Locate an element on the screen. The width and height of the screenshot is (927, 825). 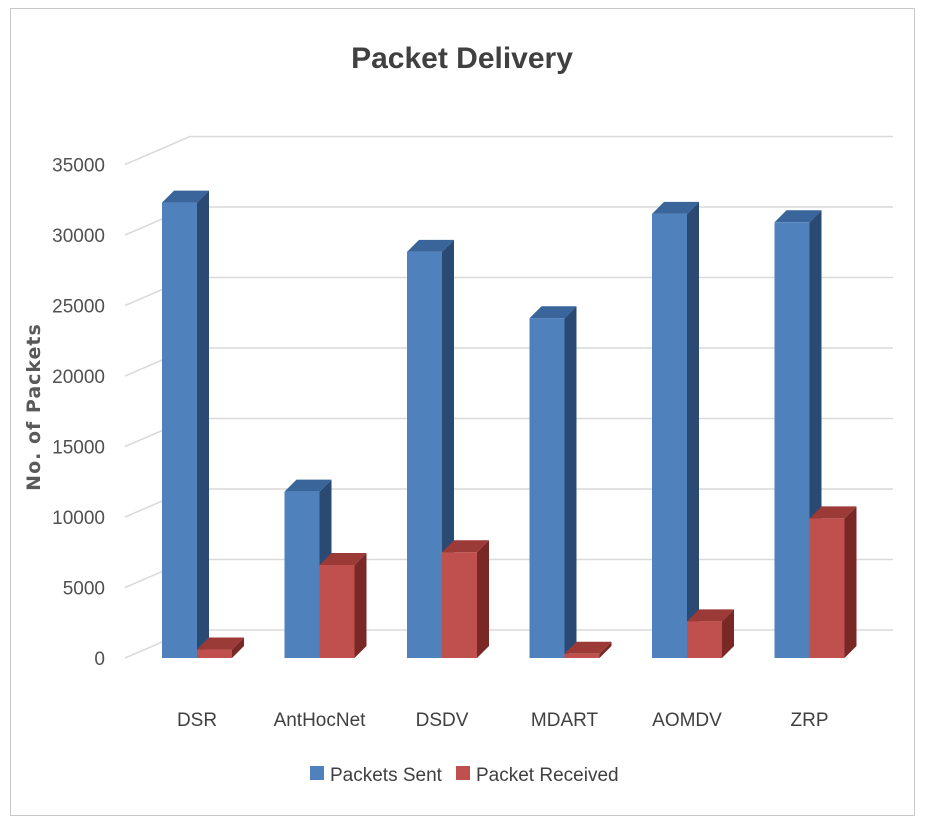
x-tick-label: AOMDV is located at coordinates (687, 720).